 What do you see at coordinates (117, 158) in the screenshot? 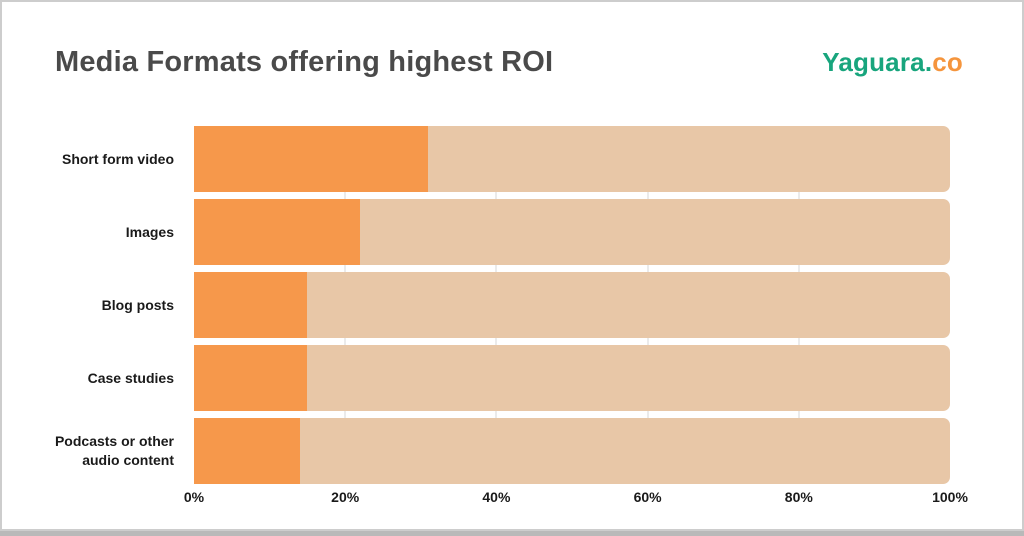
I see `category-label: Short form video` at bounding box center [117, 158].